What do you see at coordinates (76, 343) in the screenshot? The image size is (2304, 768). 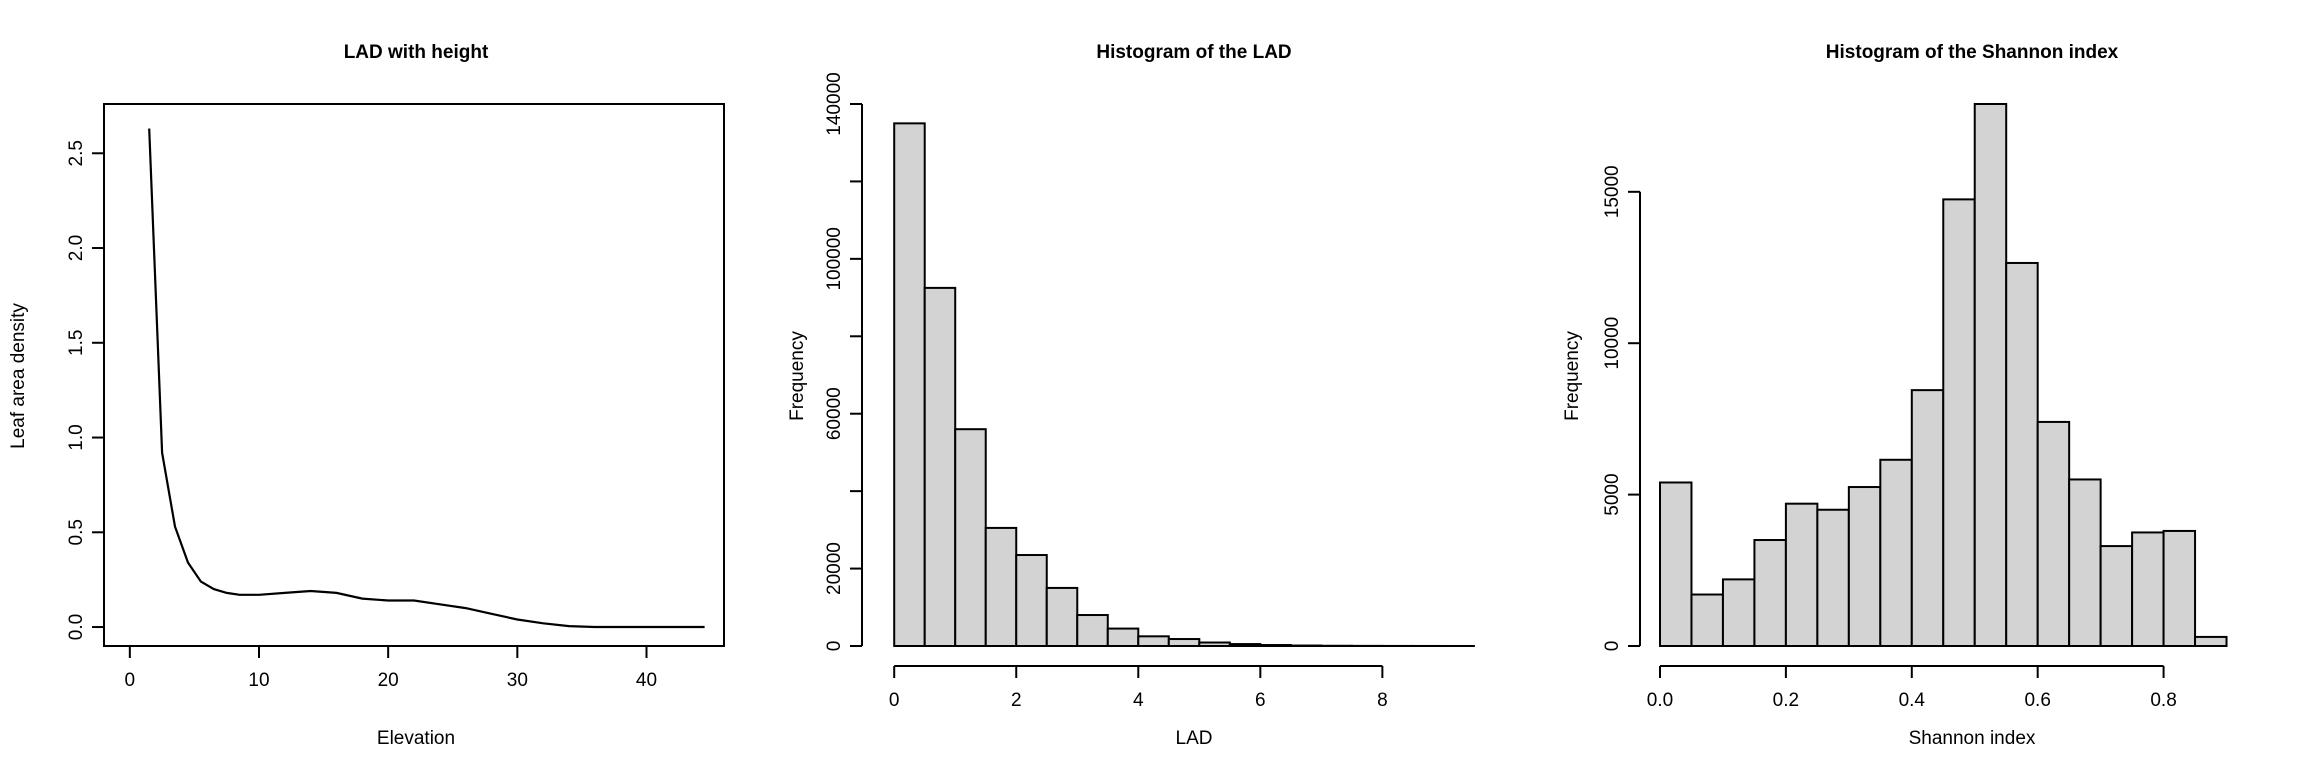 I see `y-tick-label: 1.5` at bounding box center [76, 343].